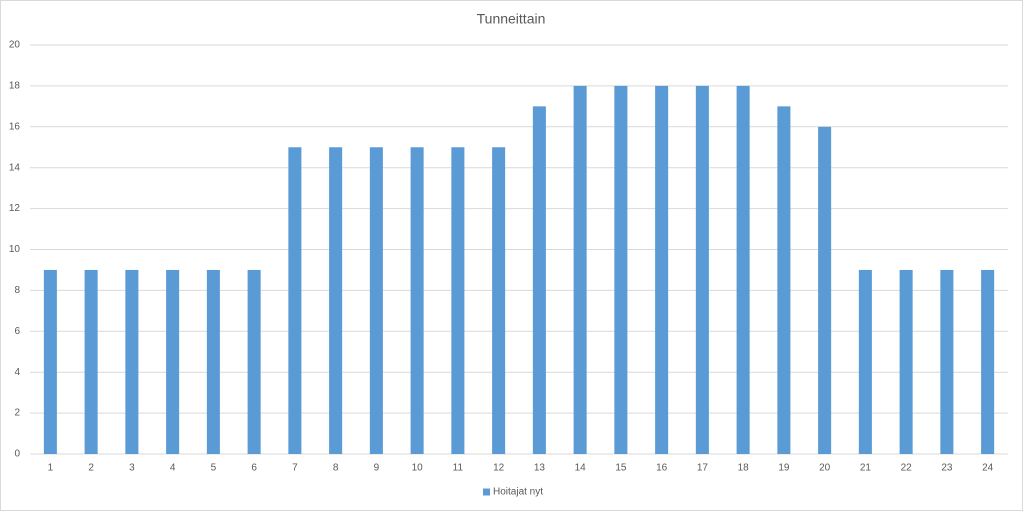 Image resolution: width=1023 pixels, height=511 pixels. I want to click on x-tick-label: 4, so click(173, 468).